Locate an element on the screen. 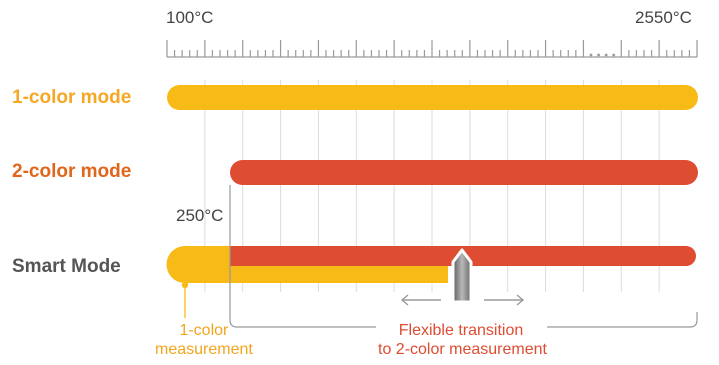 This screenshot has height=365, width=719. temperature-ruler is located at coordinates (432, 49).